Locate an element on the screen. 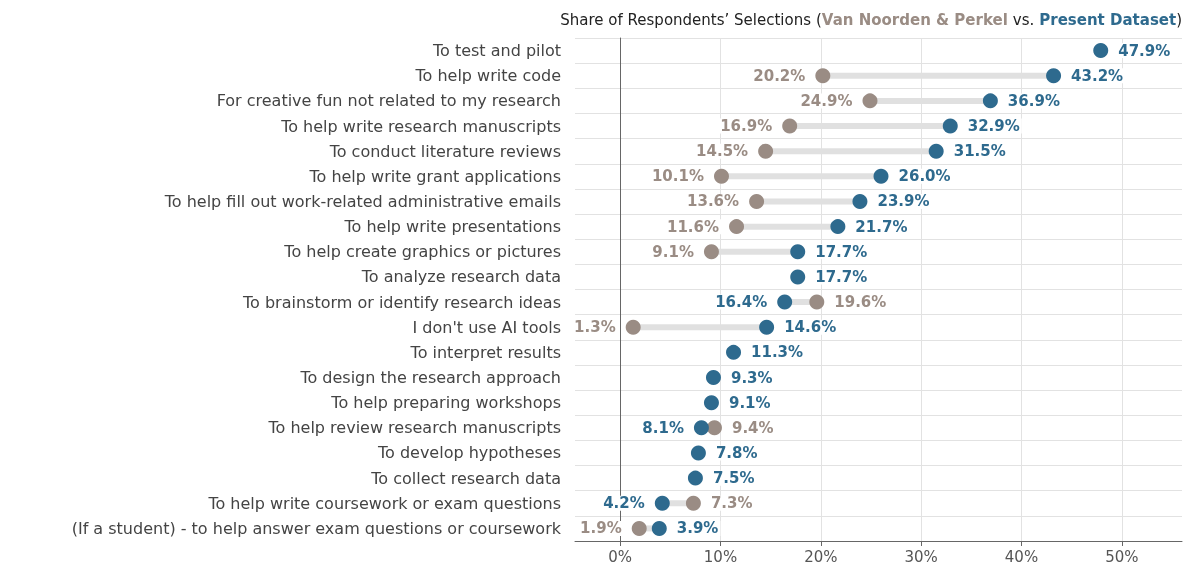 The height and width of the screenshot is (587, 1200). x-tick-label: 50% is located at coordinates (1122, 556).